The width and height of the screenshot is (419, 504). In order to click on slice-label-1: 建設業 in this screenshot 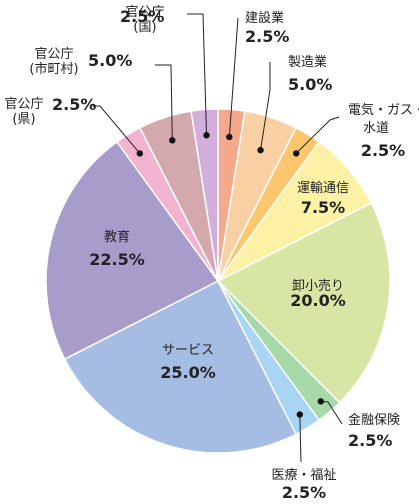, I will do `click(264, 18)`.